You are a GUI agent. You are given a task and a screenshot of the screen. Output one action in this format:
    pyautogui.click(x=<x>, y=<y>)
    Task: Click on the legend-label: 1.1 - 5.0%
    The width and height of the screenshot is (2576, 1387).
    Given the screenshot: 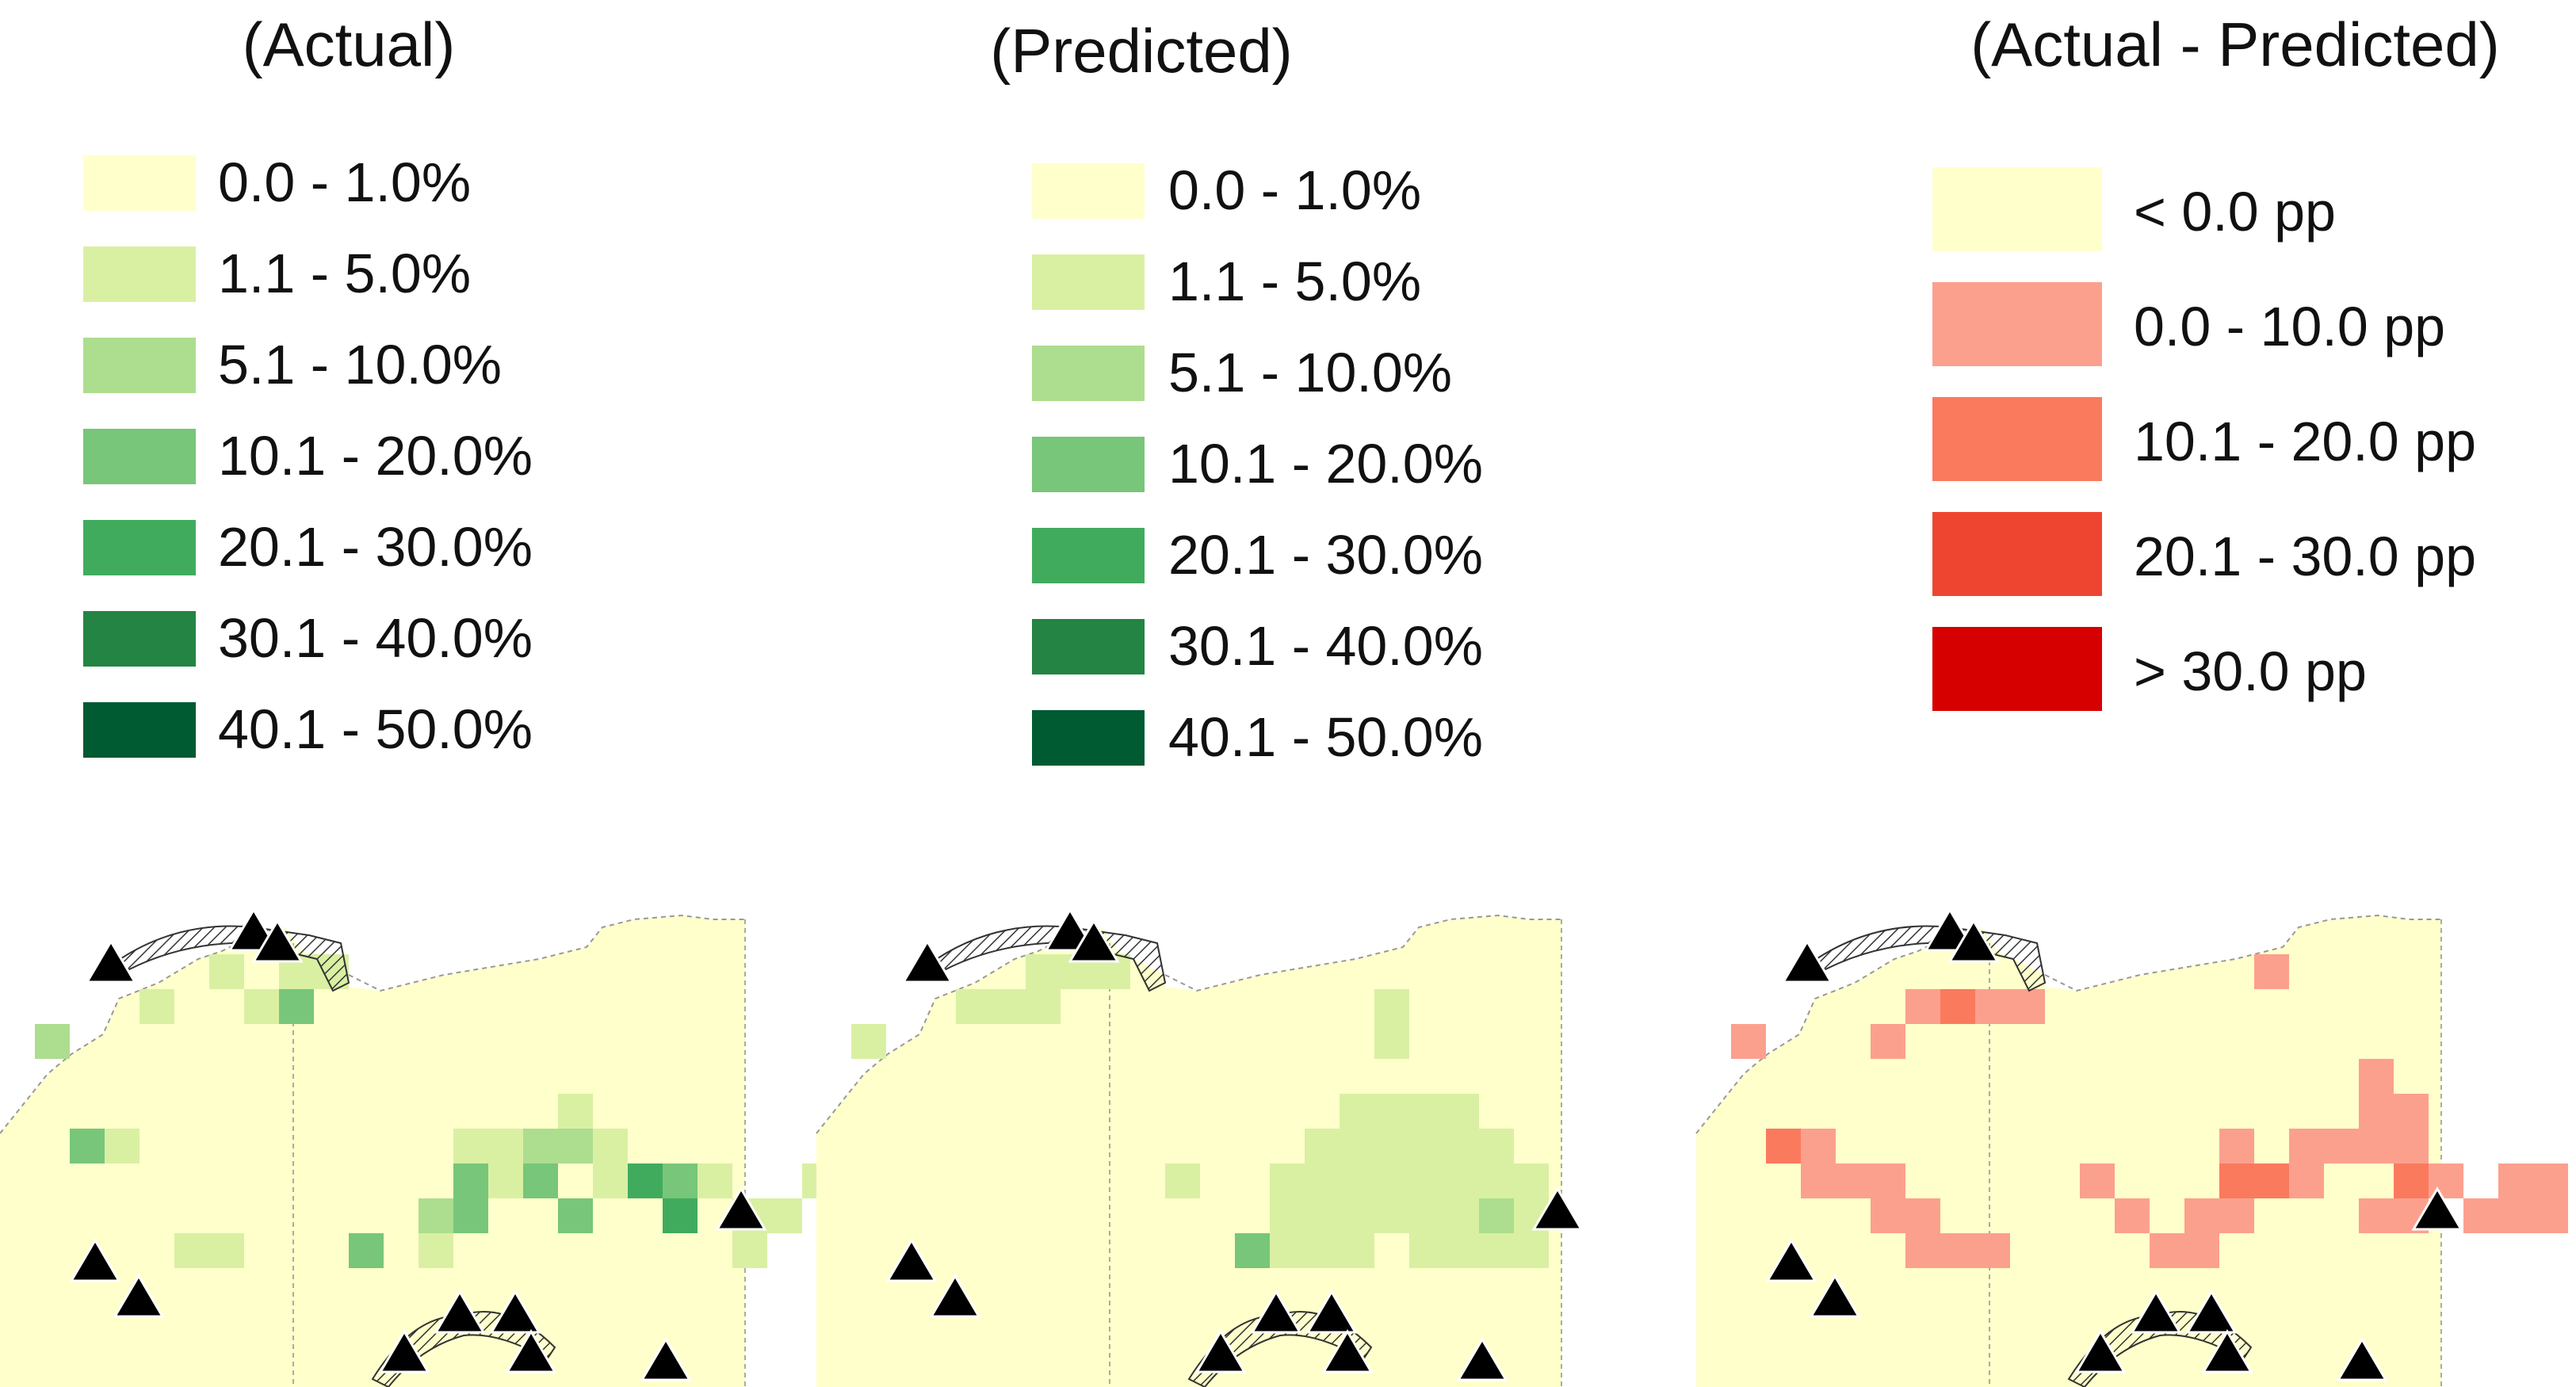 What is the action you would take?
    pyautogui.click(x=1295, y=281)
    